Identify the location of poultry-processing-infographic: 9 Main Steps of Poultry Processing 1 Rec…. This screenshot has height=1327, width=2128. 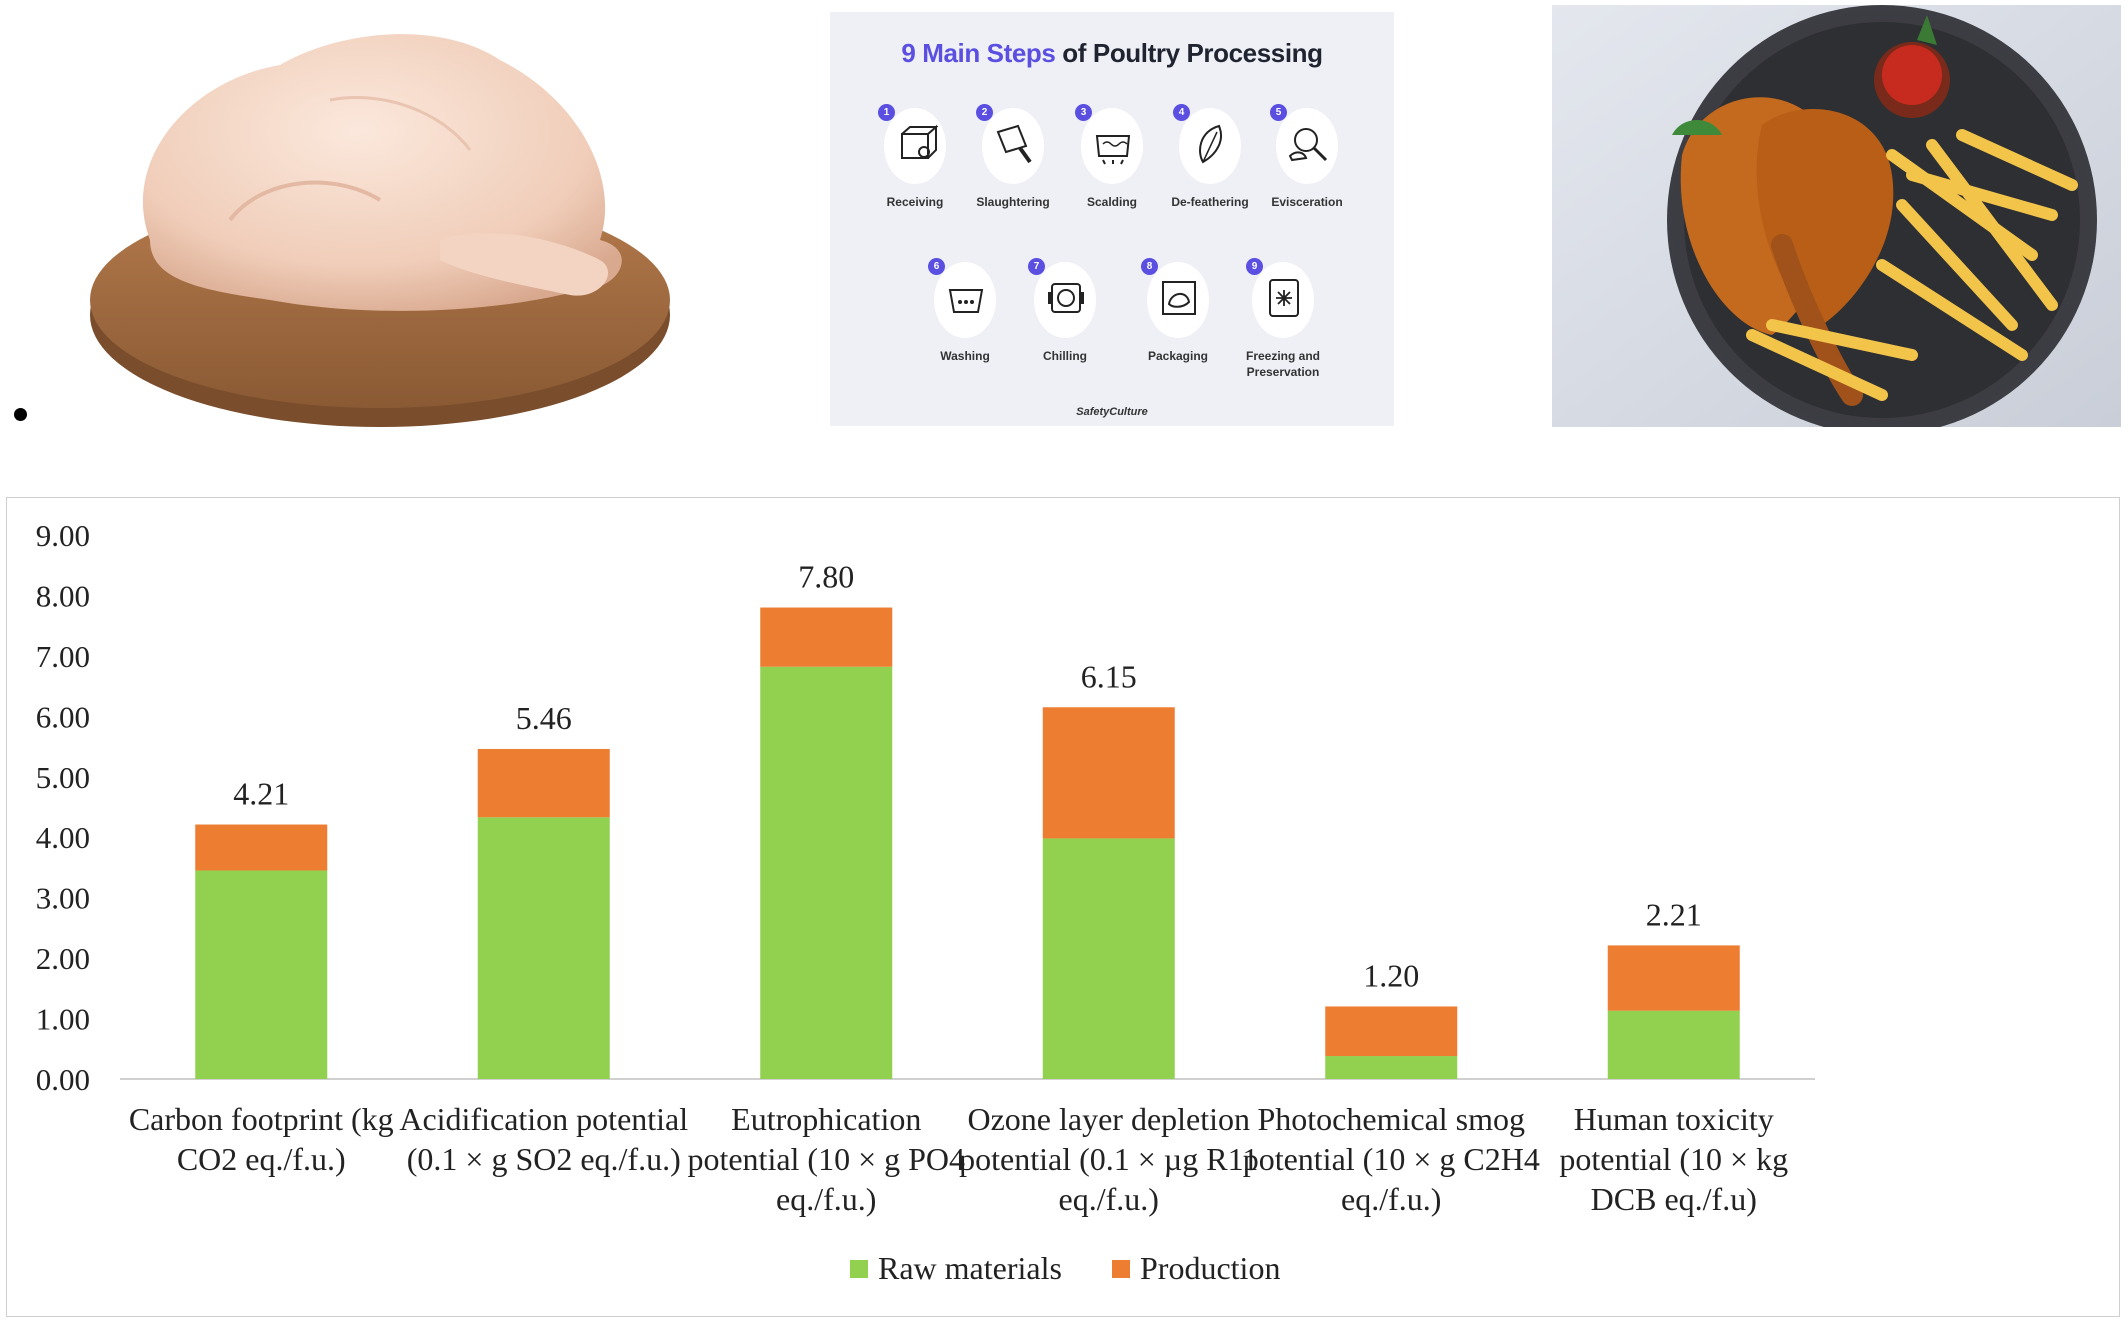
(1112, 219).